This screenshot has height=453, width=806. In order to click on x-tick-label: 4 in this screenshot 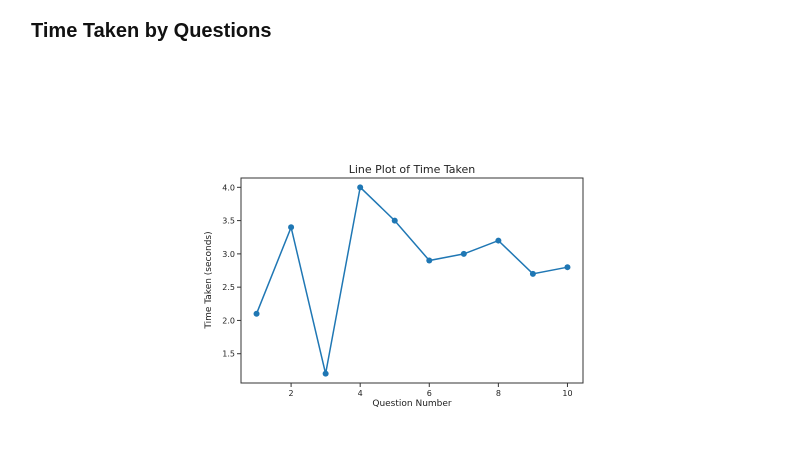, I will do `click(360, 393)`.